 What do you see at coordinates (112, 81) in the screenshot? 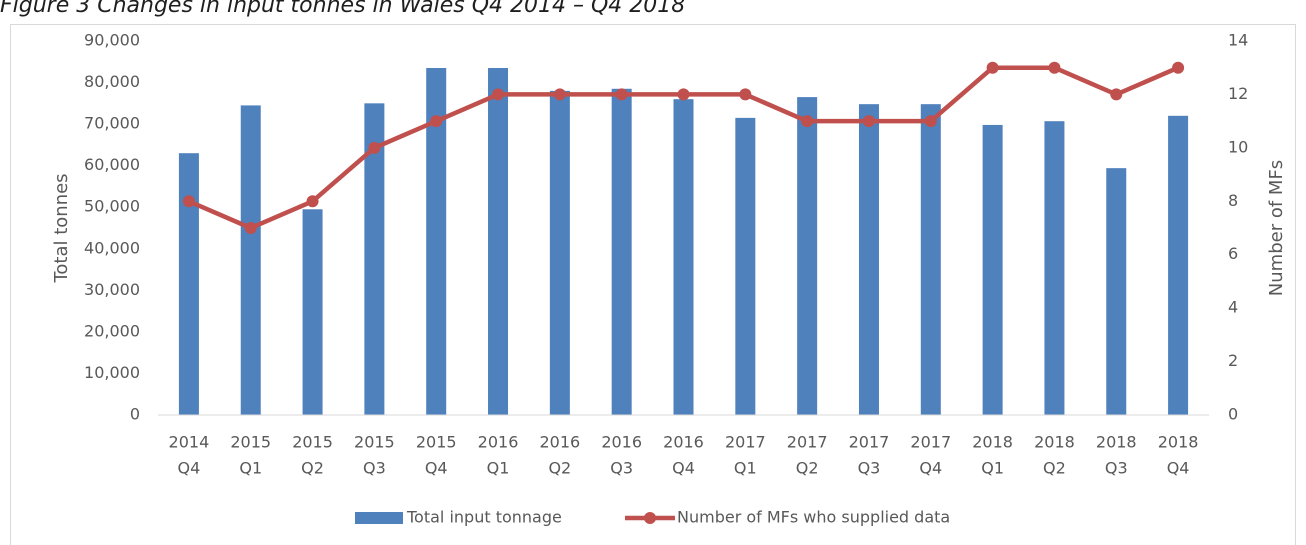
I see `y-tick-label: 80,000` at bounding box center [112, 81].